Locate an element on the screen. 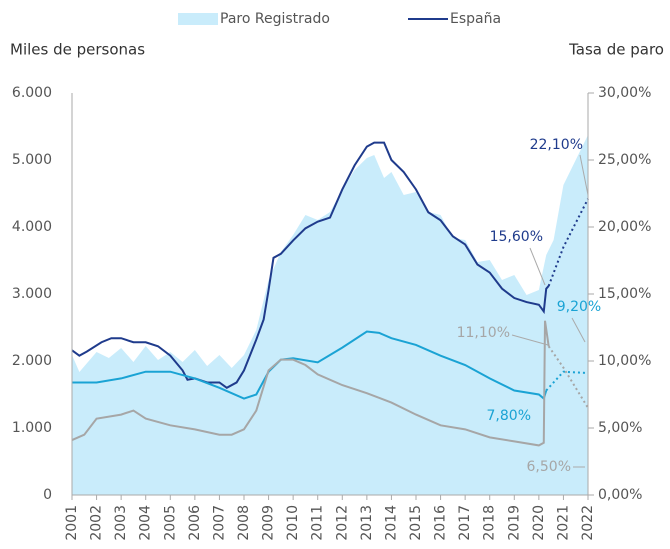 This screenshot has width=670, height=549. legend-label: Paro Registrado is located at coordinates (275, 19).